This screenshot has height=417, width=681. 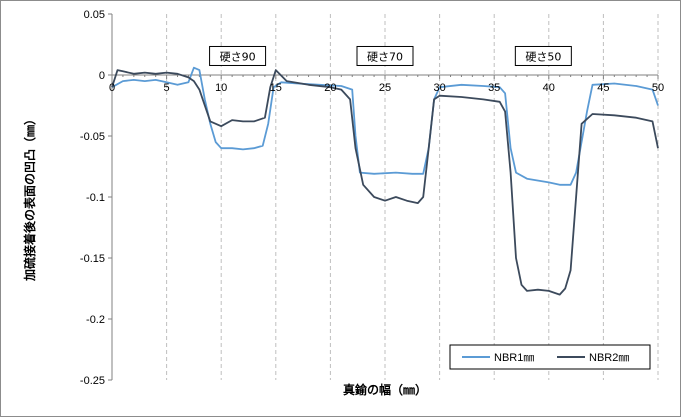 I want to click on legend-label: NBR2㎜, so click(x=609, y=358).